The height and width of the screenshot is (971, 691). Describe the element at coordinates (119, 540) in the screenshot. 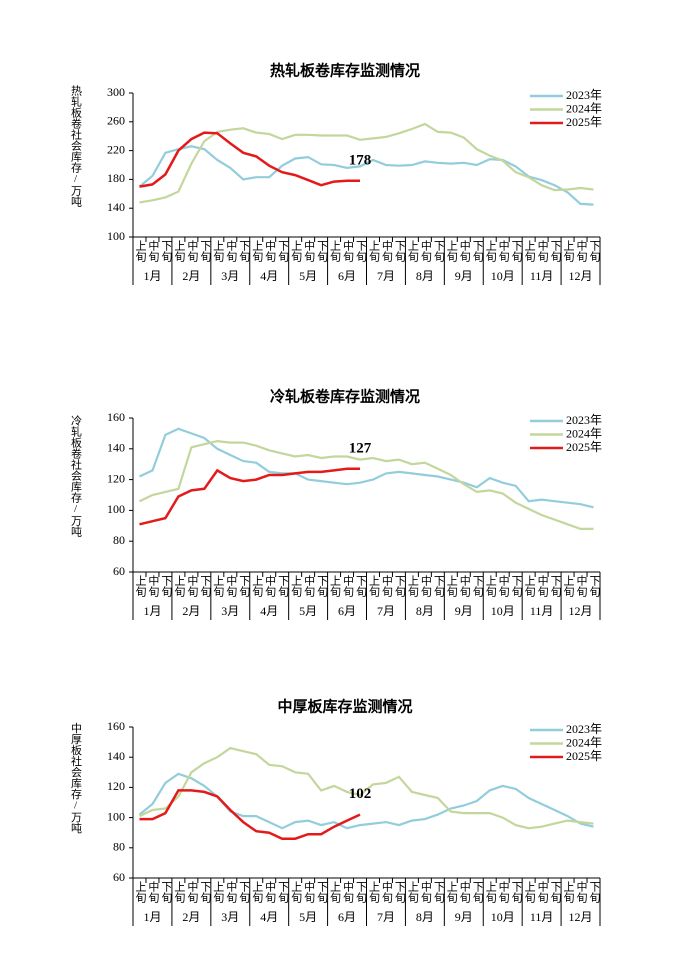

I see `y-tick-label: 80` at that location.